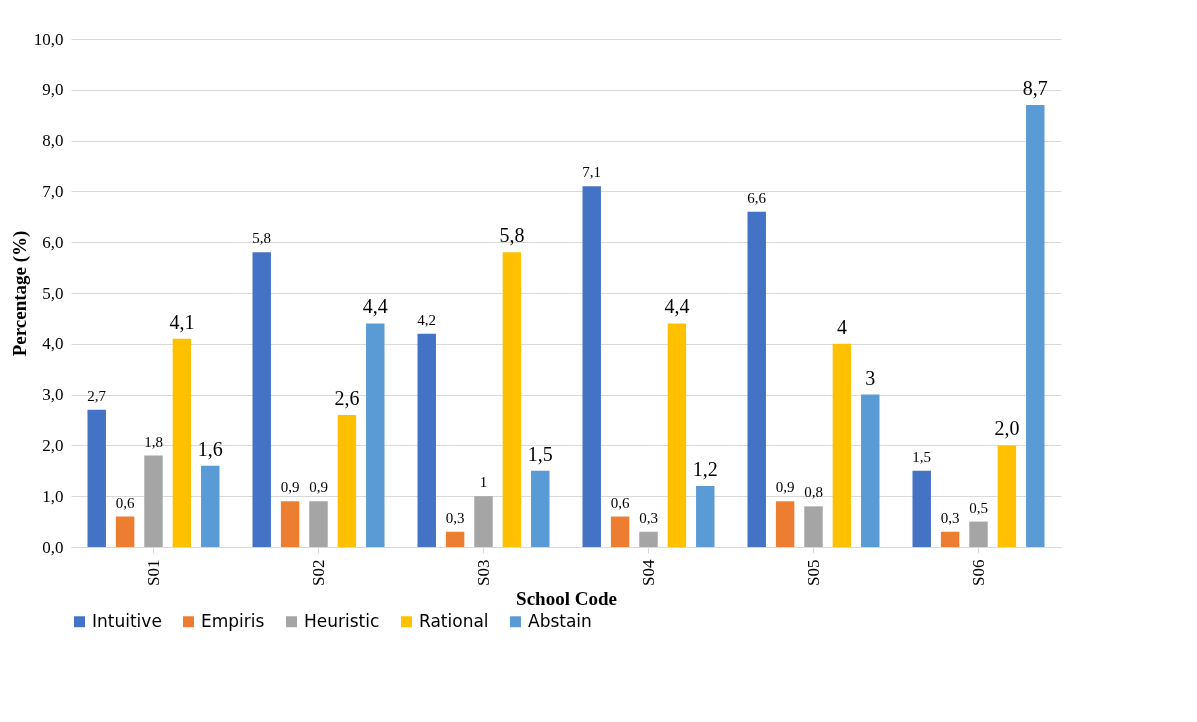 The width and height of the screenshot is (1197, 722). I want to click on data-label: 7,1, so click(592, 172).